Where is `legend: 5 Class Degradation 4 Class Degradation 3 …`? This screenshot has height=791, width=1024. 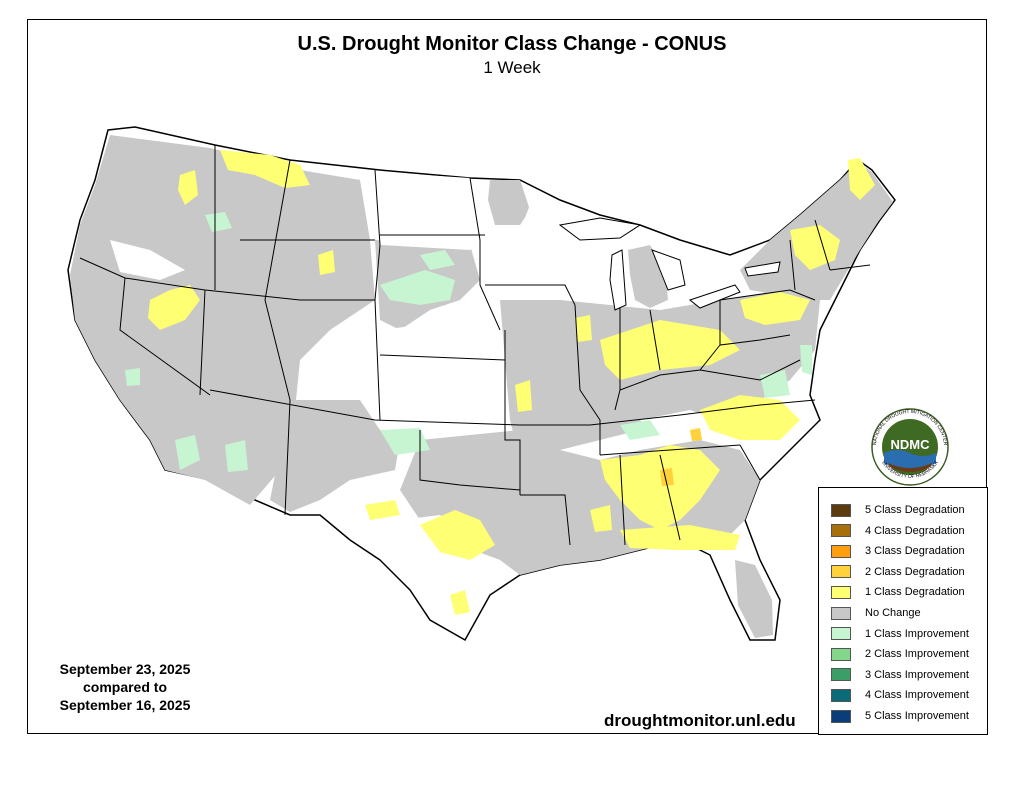 legend: 5 Class Degradation 4 Class Degradation 3 … is located at coordinates (903, 611).